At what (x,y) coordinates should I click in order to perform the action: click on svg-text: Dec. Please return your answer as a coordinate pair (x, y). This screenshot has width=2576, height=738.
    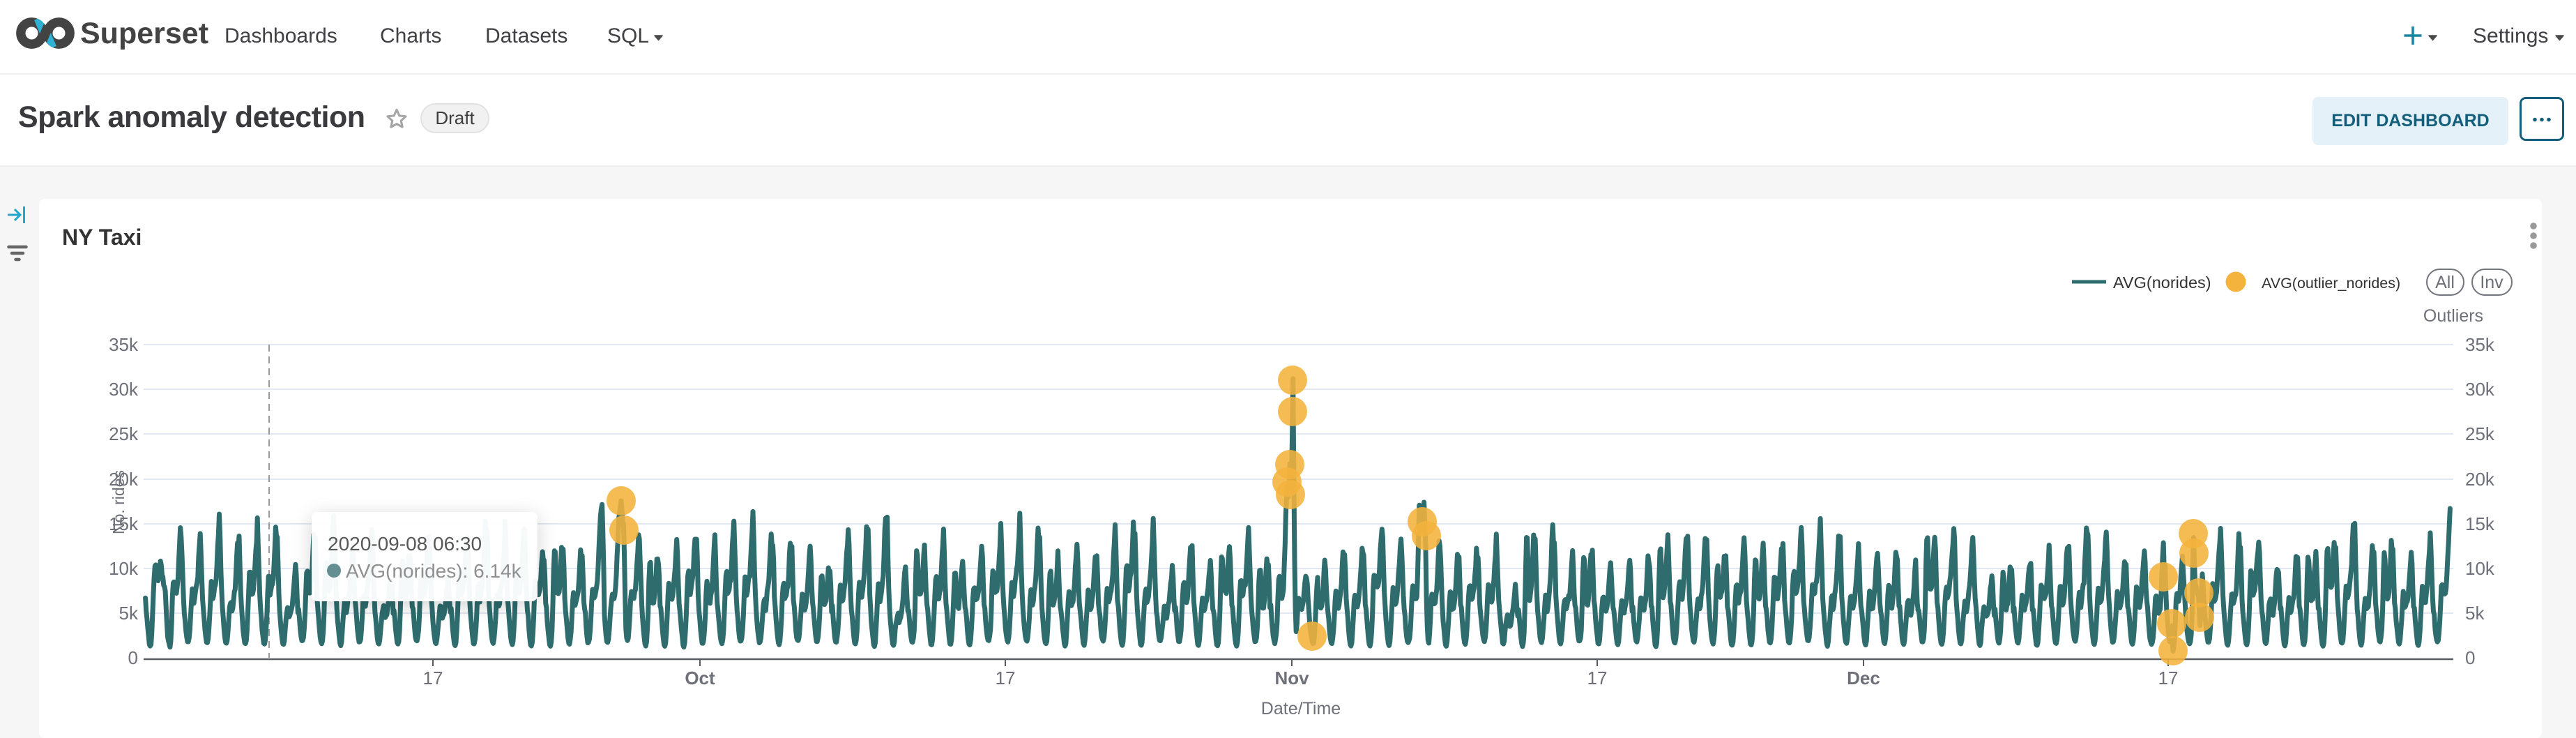
    Looking at the image, I should click on (1864, 678).